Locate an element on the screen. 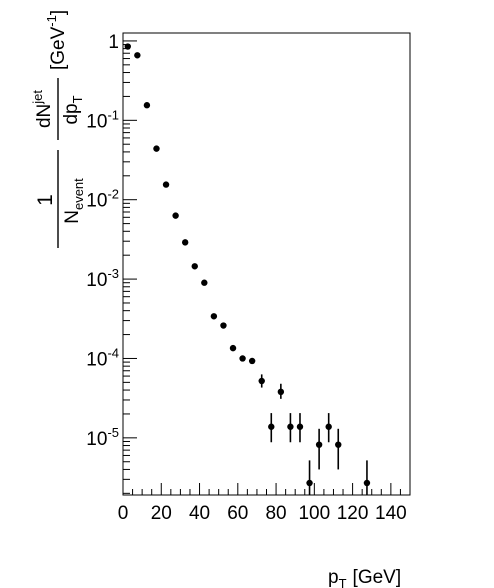 This screenshot has height=588, width=494. y-axis-title: 1 Nevent dNjet dpT [GeV-1] is located at coordinates (58, 129).